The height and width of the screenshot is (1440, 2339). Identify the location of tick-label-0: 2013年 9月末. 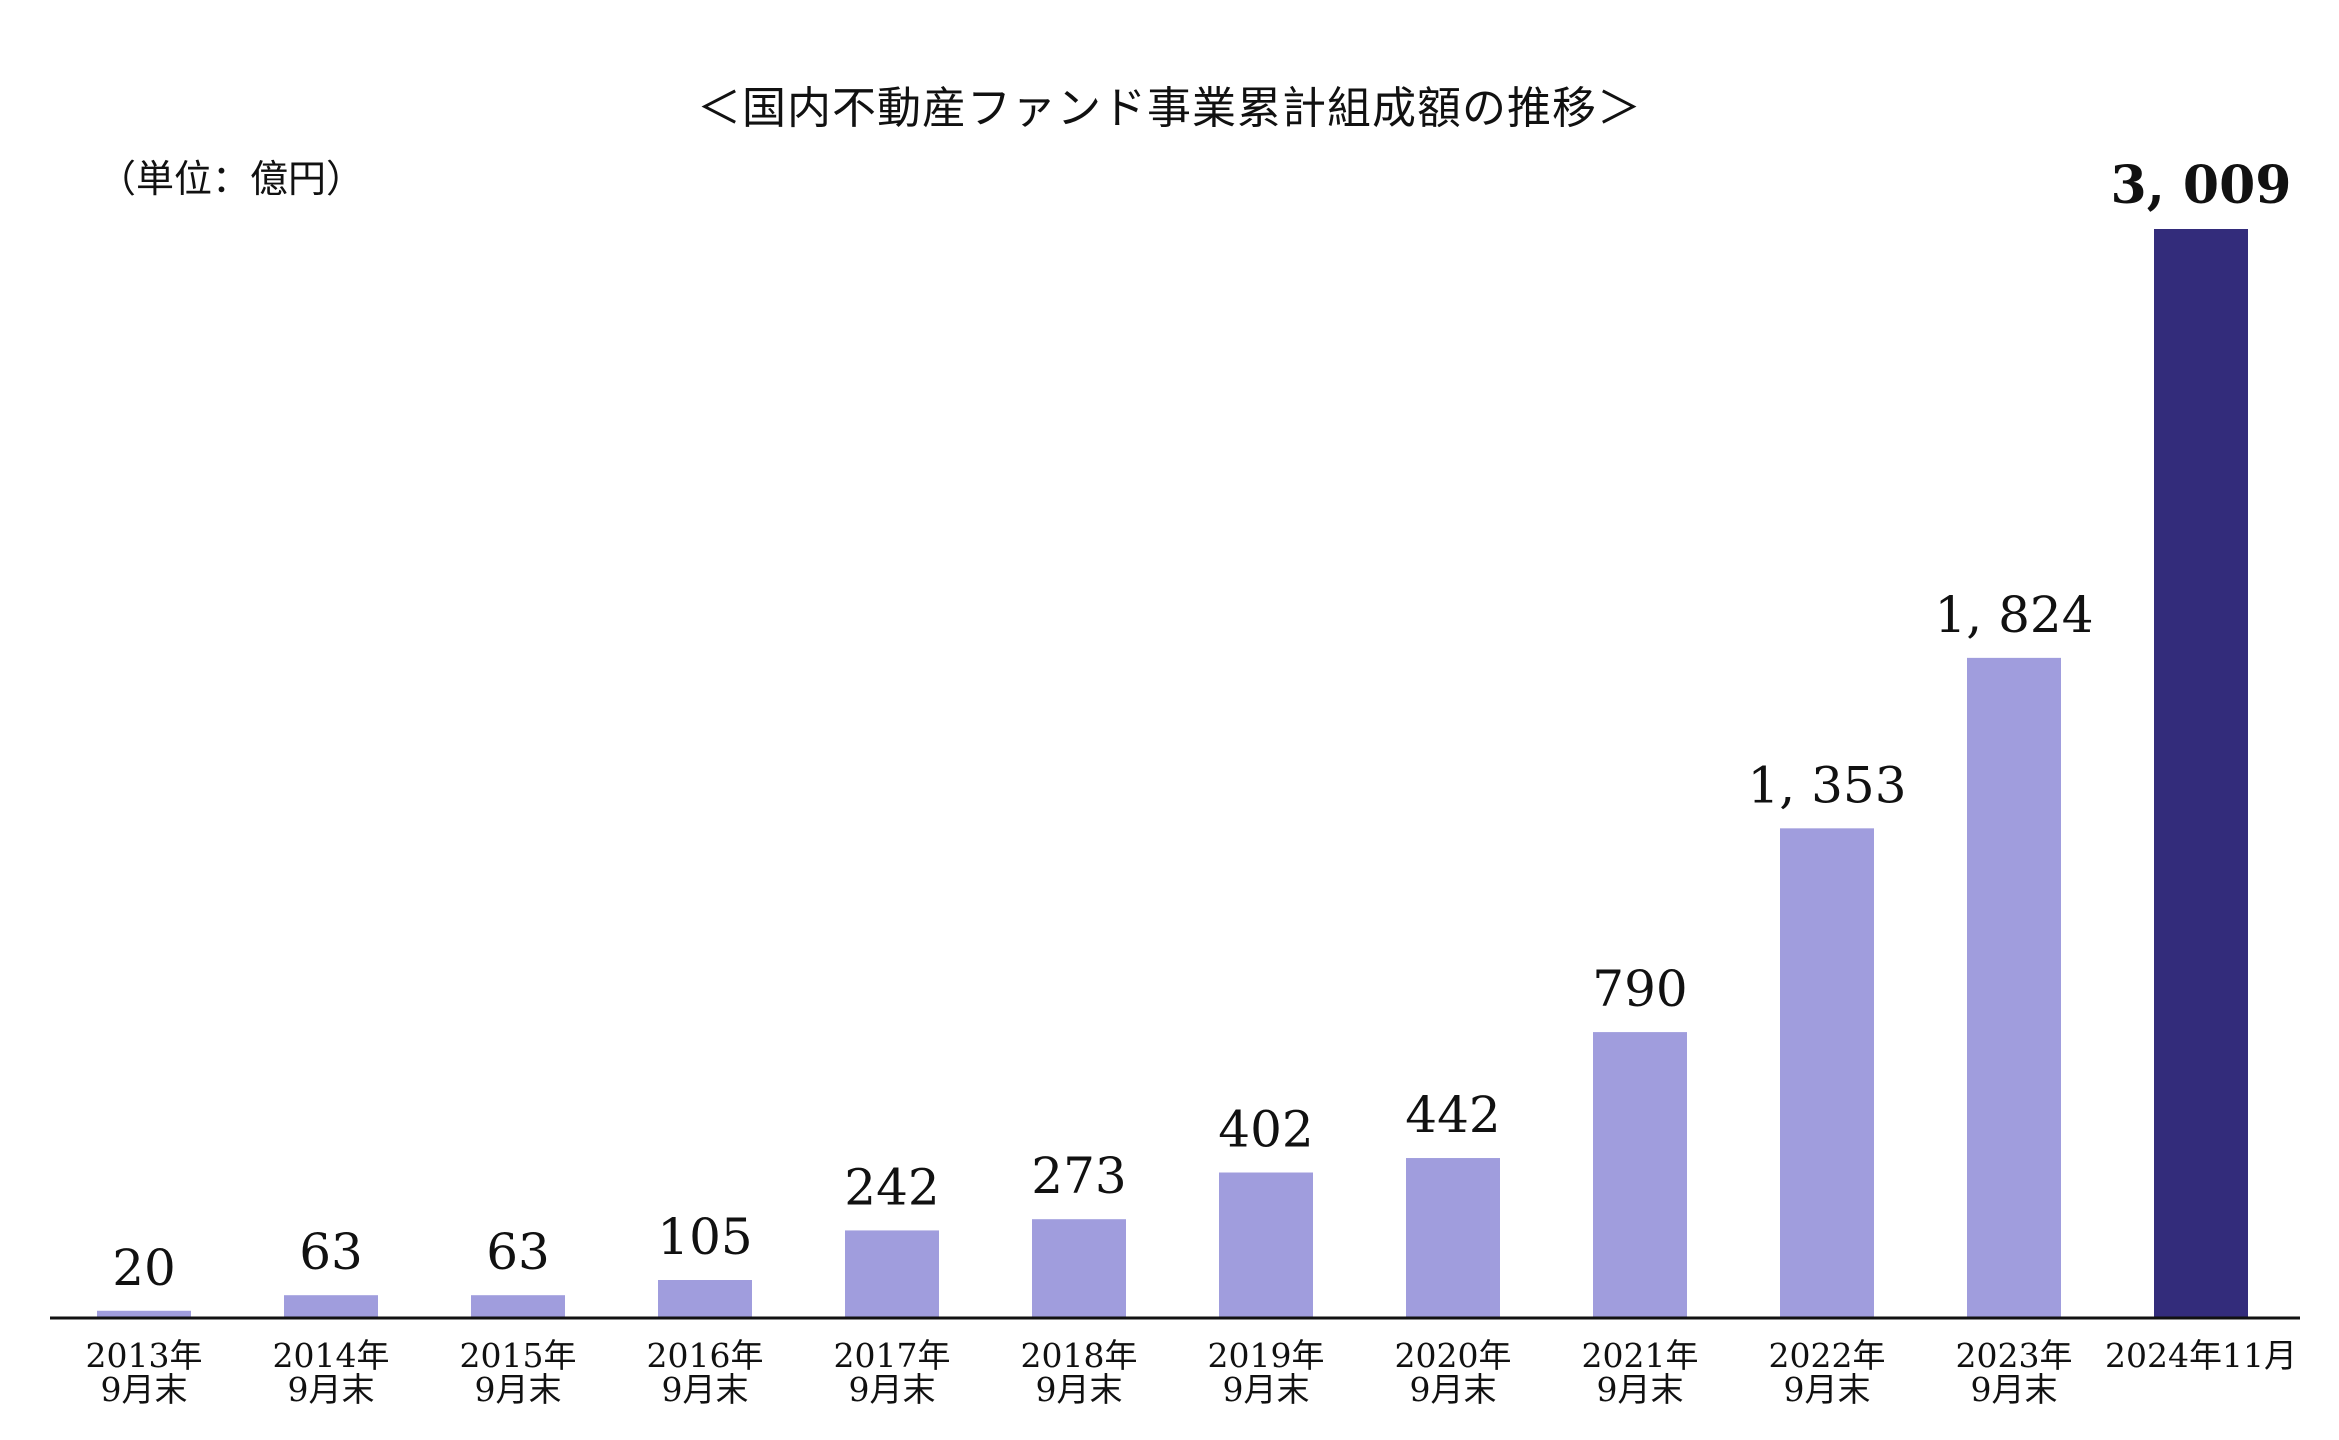
(144, 1372).